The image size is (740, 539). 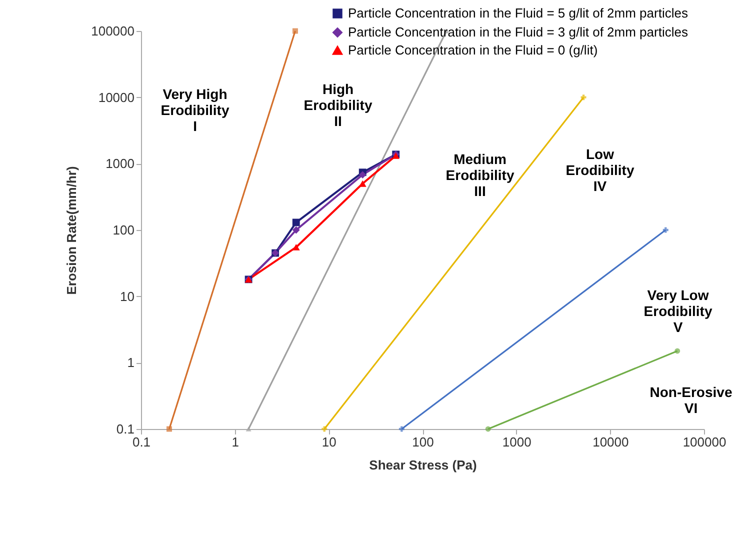 What do you see at coordinates (112, 31) in the screenshot?
I see `y-tick-label: 100000` at bounding box center [112, 31].